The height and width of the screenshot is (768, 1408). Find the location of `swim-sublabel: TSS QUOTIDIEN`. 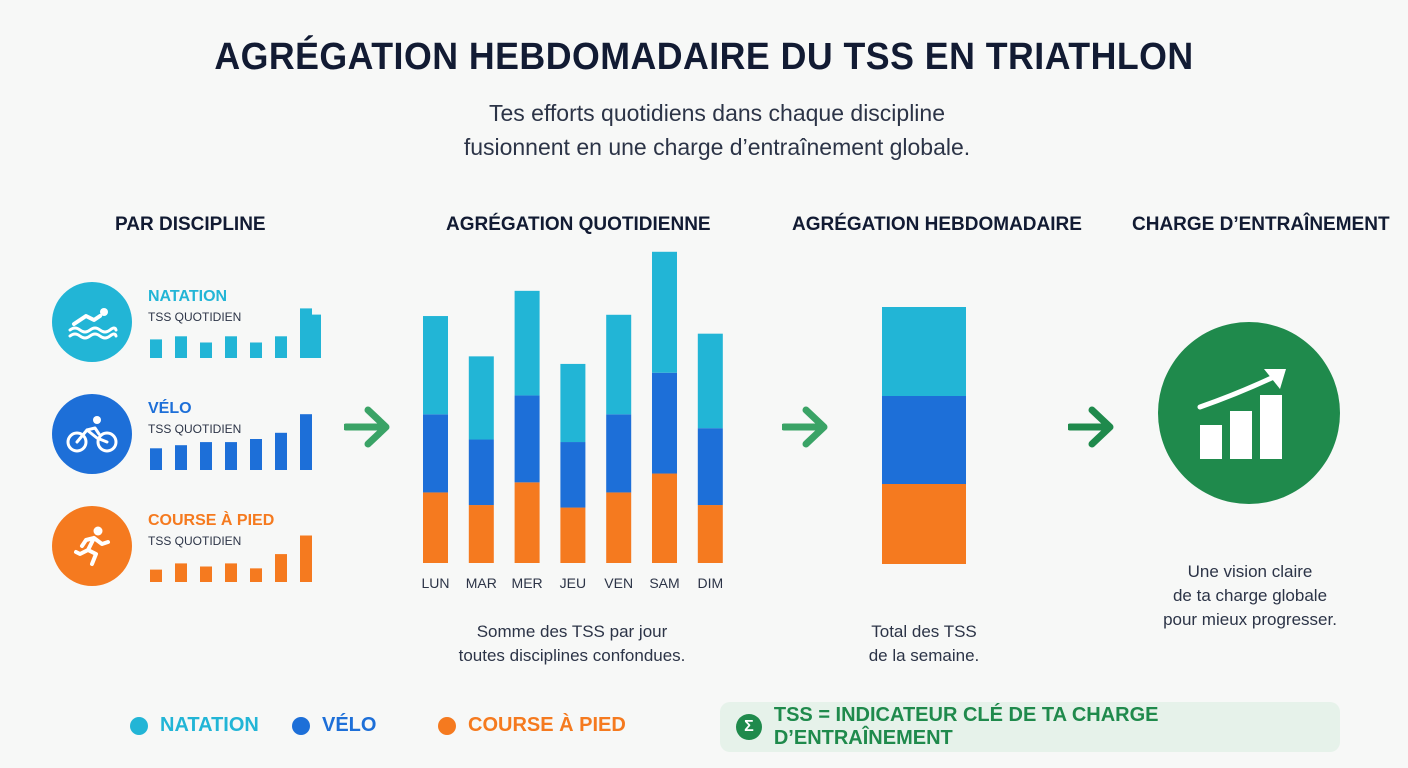

swim-sublabel: TSS QUOTIDIEN is located at coordinates (195, 317).